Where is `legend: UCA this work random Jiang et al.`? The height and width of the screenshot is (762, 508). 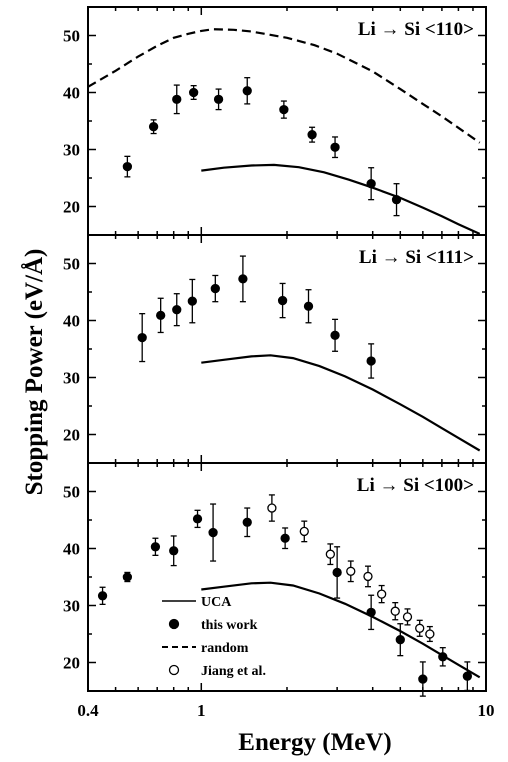
legend: UCA this work random Jiang et al. is located at coordinates (214, 637).